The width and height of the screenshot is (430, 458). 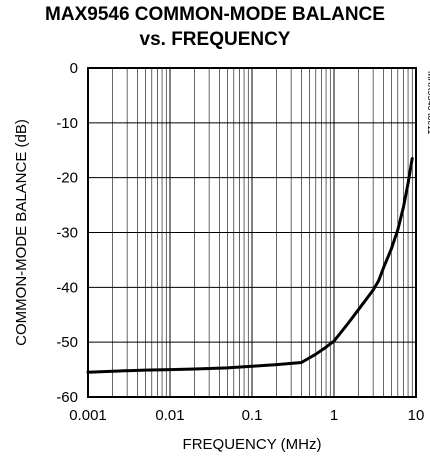 I want to click on chart-title-line-2: vs. FREQUENCY, so click(x=215, y=39).